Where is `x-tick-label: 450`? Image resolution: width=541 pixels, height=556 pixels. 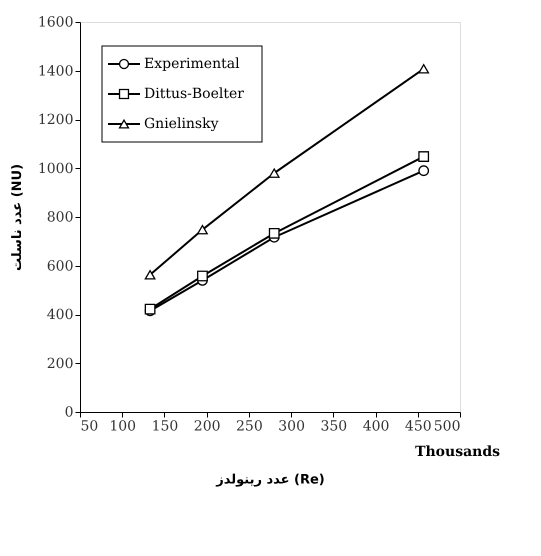
x-tick-label: 450 is located at coordinates (418, 426).